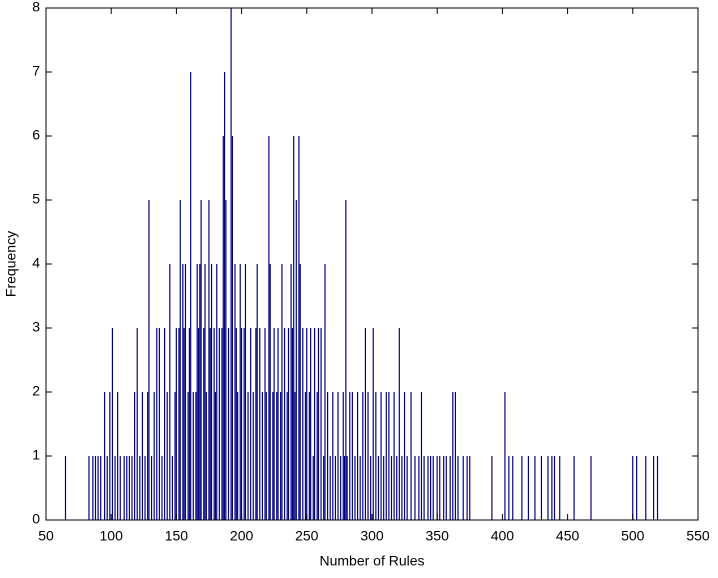 The height and width of the screenshot is (578, 718). What do you see at coordinates (36, 199) in the screenshot?
I see `y-tick-label: 5` at bounding box center [36, 199].